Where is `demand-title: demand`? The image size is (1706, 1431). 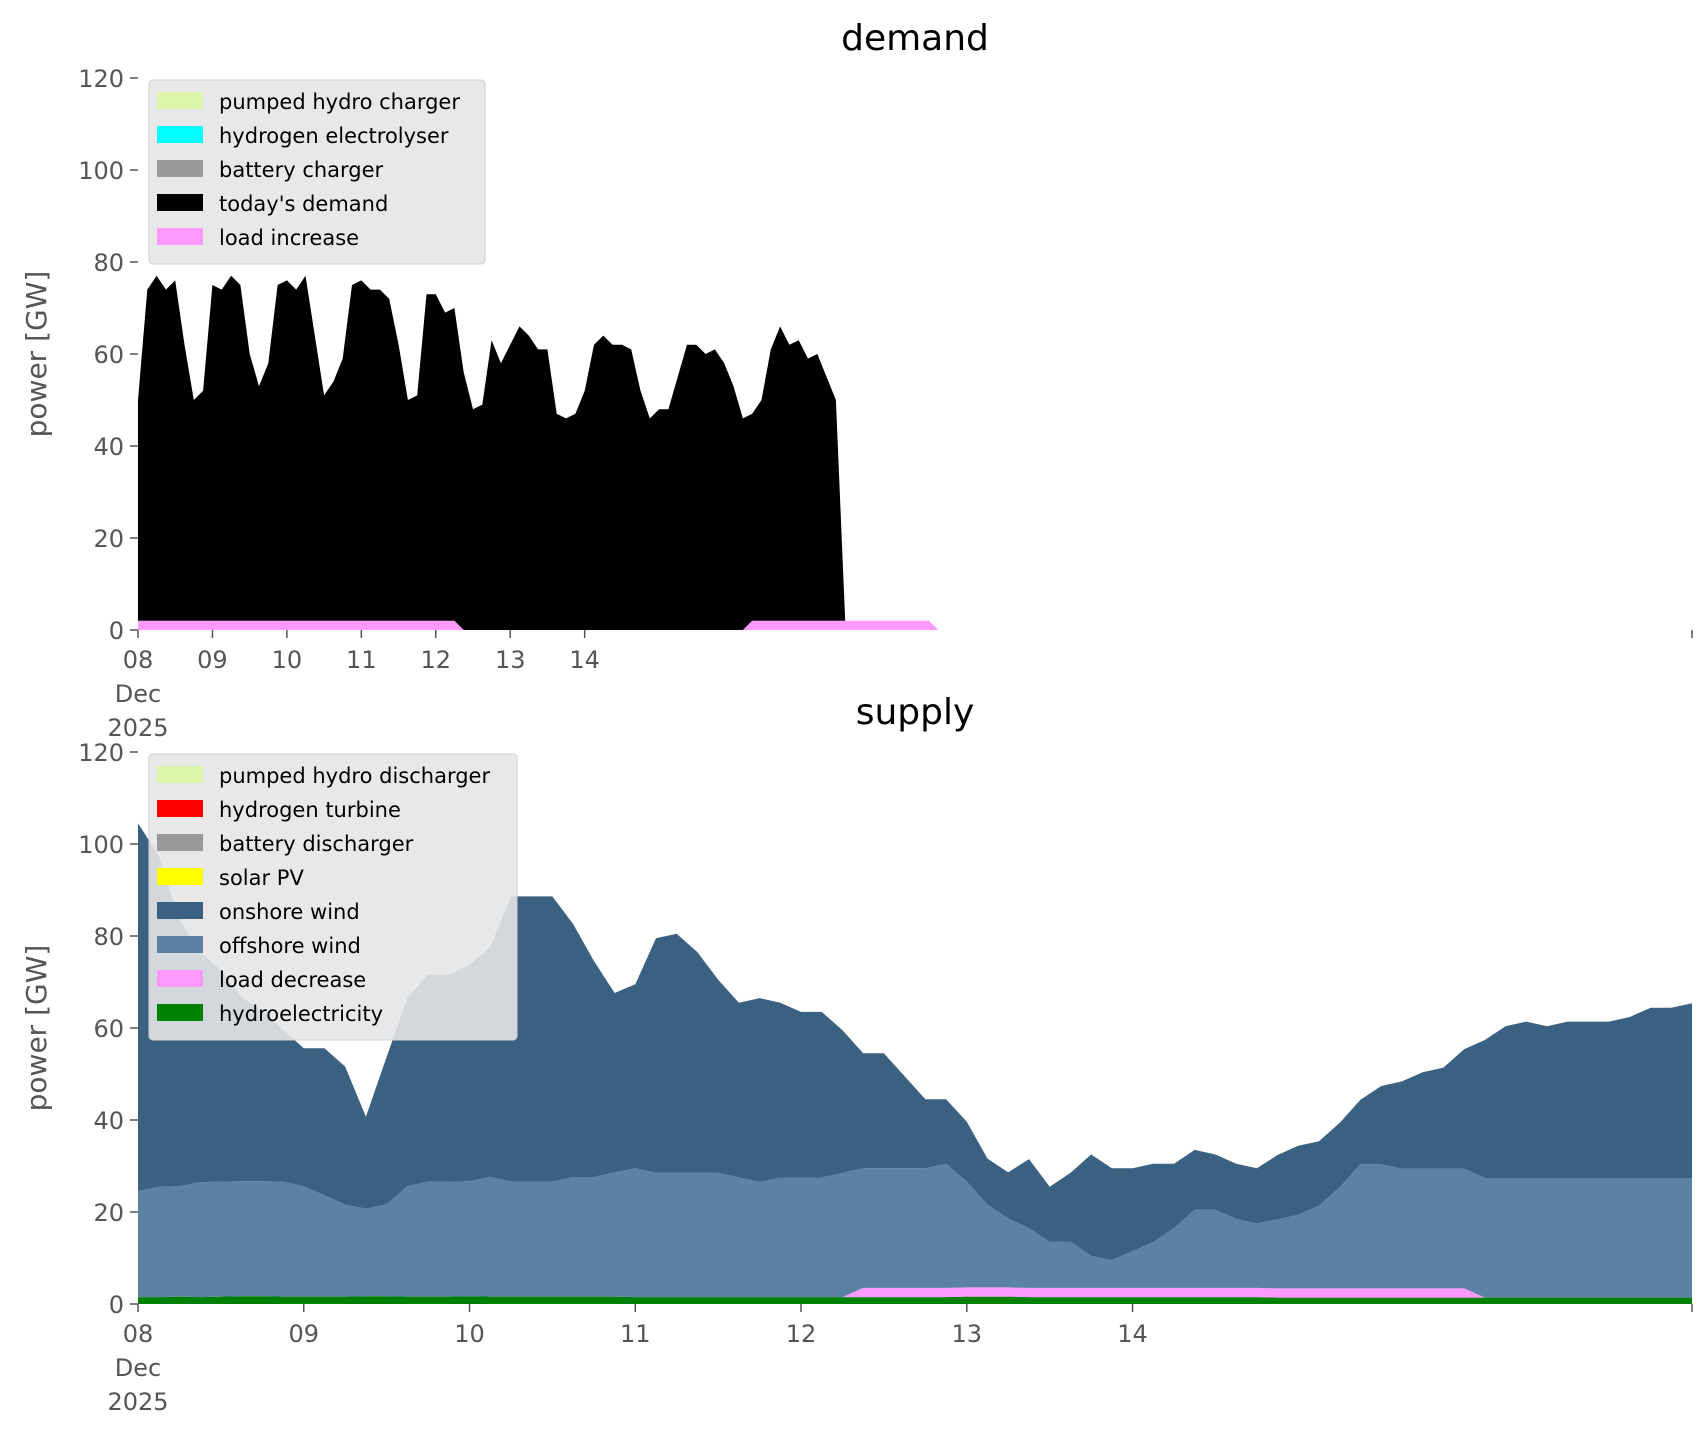 demand-title: demand is located at coordinates (915, 38).